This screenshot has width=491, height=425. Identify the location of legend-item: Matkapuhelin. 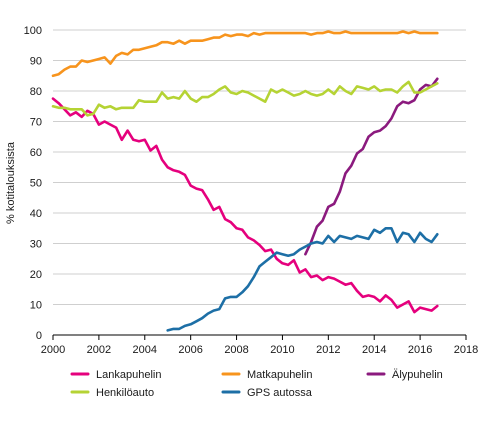
(266, 375).